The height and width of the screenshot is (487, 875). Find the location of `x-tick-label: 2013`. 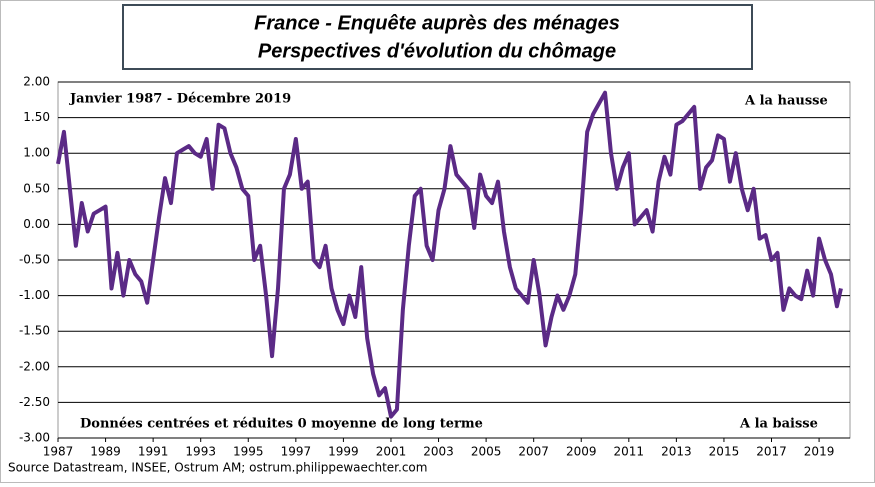

x-tick-label: 2013 is located at coordinates (676, 452).